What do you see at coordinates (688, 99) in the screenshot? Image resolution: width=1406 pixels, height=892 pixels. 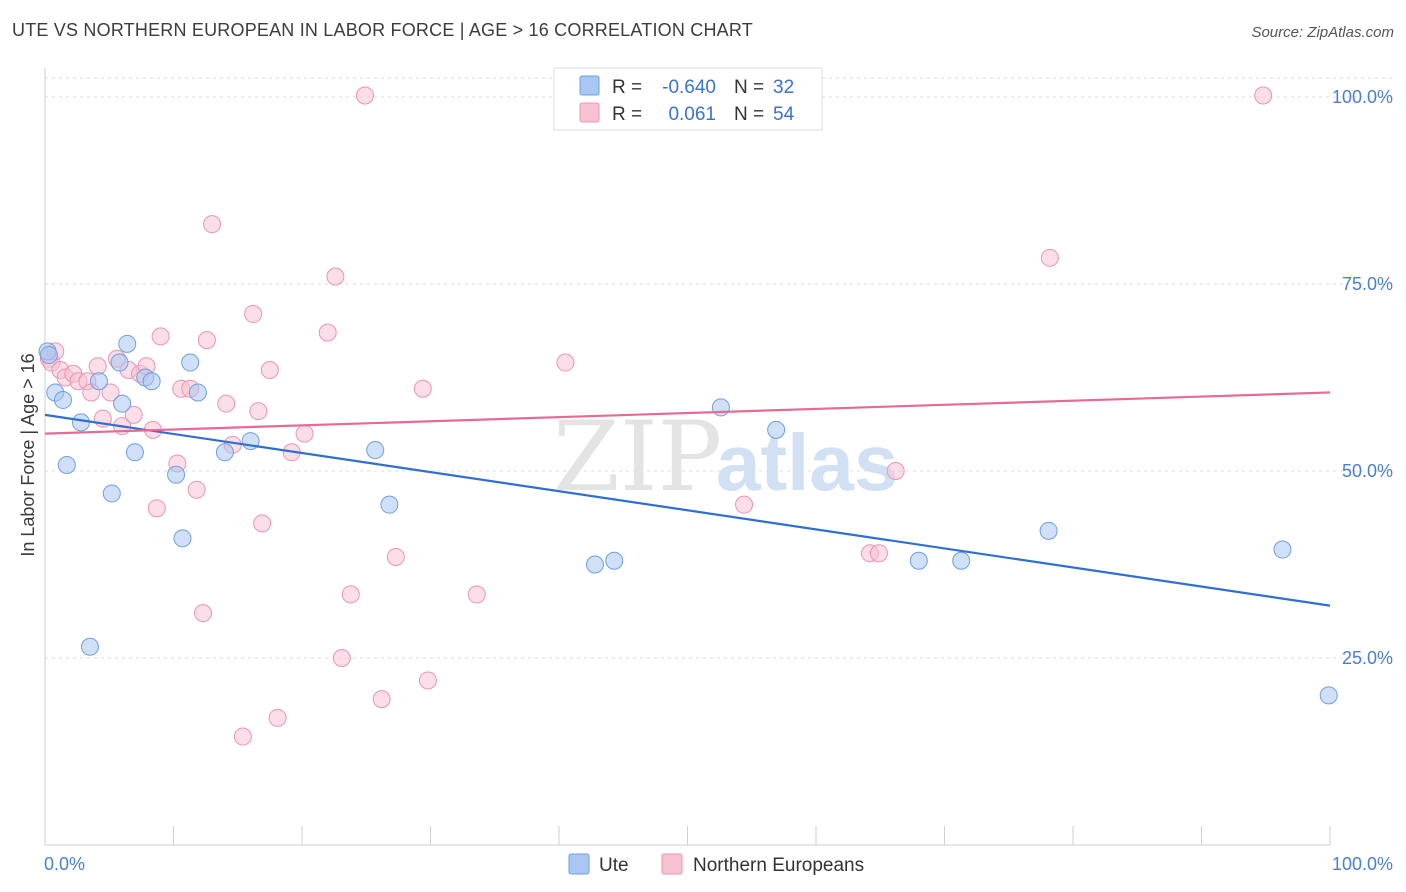 I see `legend: R = -0.640 N = 32 R = 0.061 N = 54` at bounding box center [688, 99].